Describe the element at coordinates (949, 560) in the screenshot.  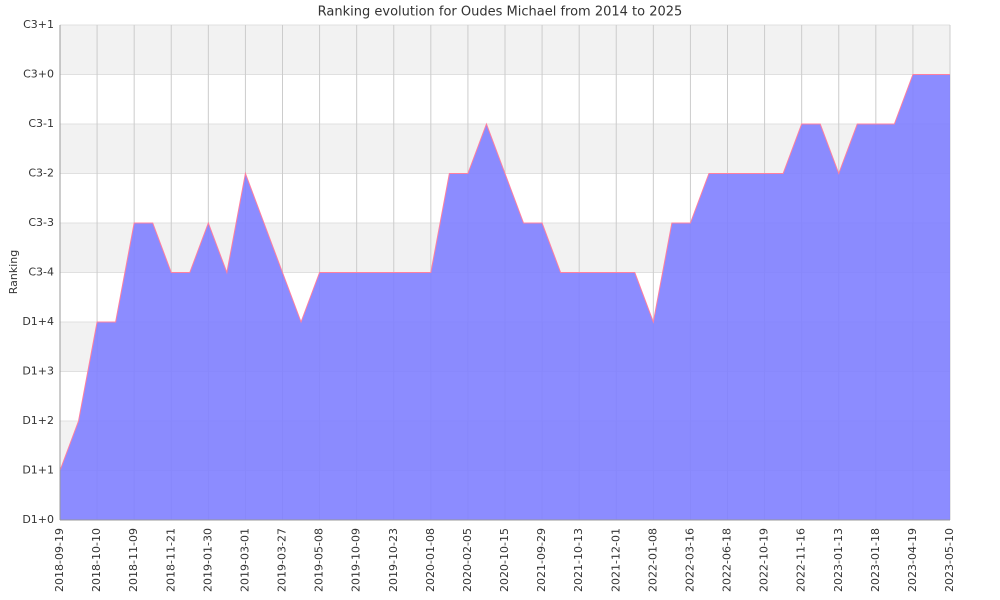
I see `x-tick-label: 2023-05-10` at that location.